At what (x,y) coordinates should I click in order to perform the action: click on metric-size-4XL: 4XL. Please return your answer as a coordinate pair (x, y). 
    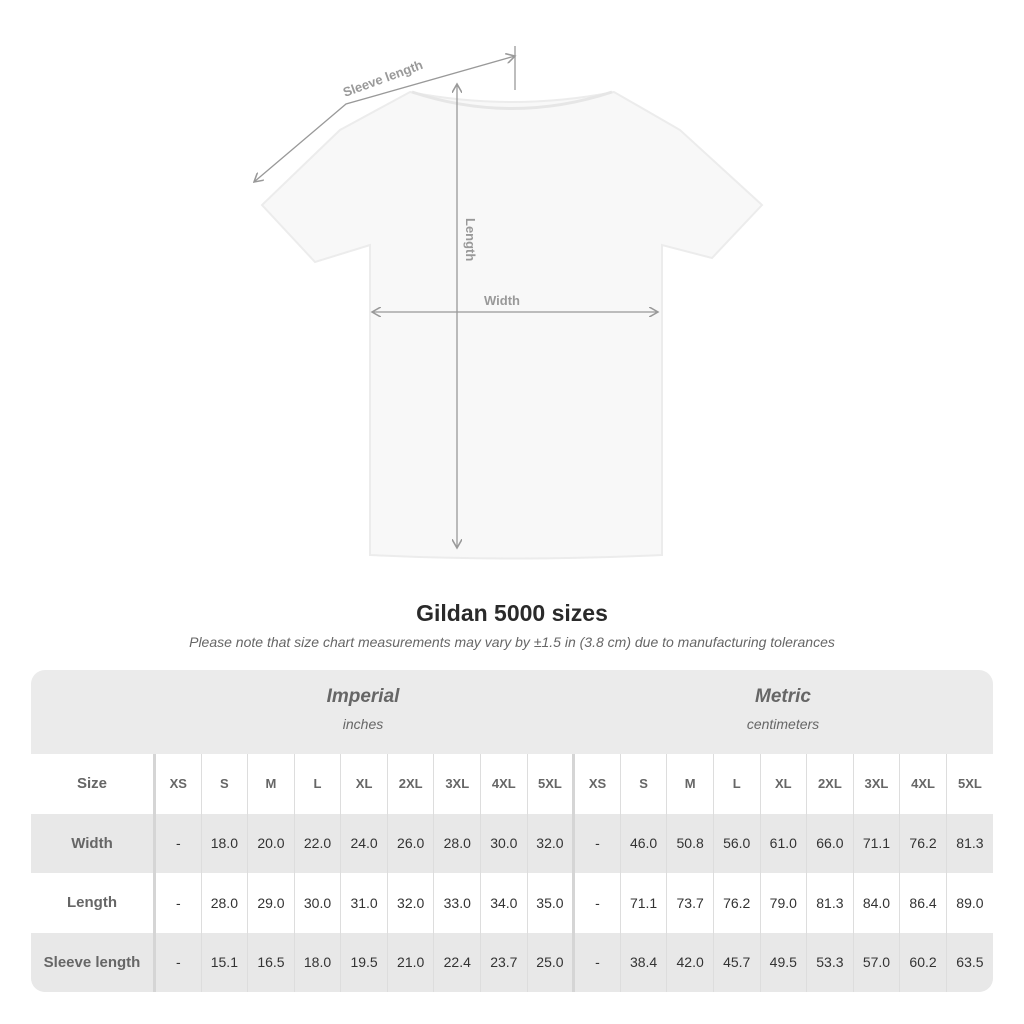
    Looking at the image, I should click on (923, 784).